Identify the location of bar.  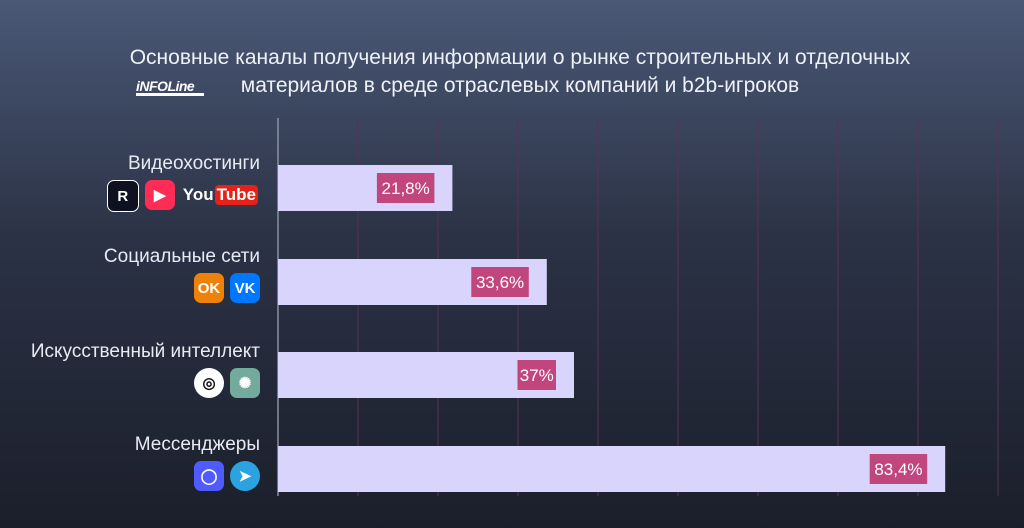
(612, 469).